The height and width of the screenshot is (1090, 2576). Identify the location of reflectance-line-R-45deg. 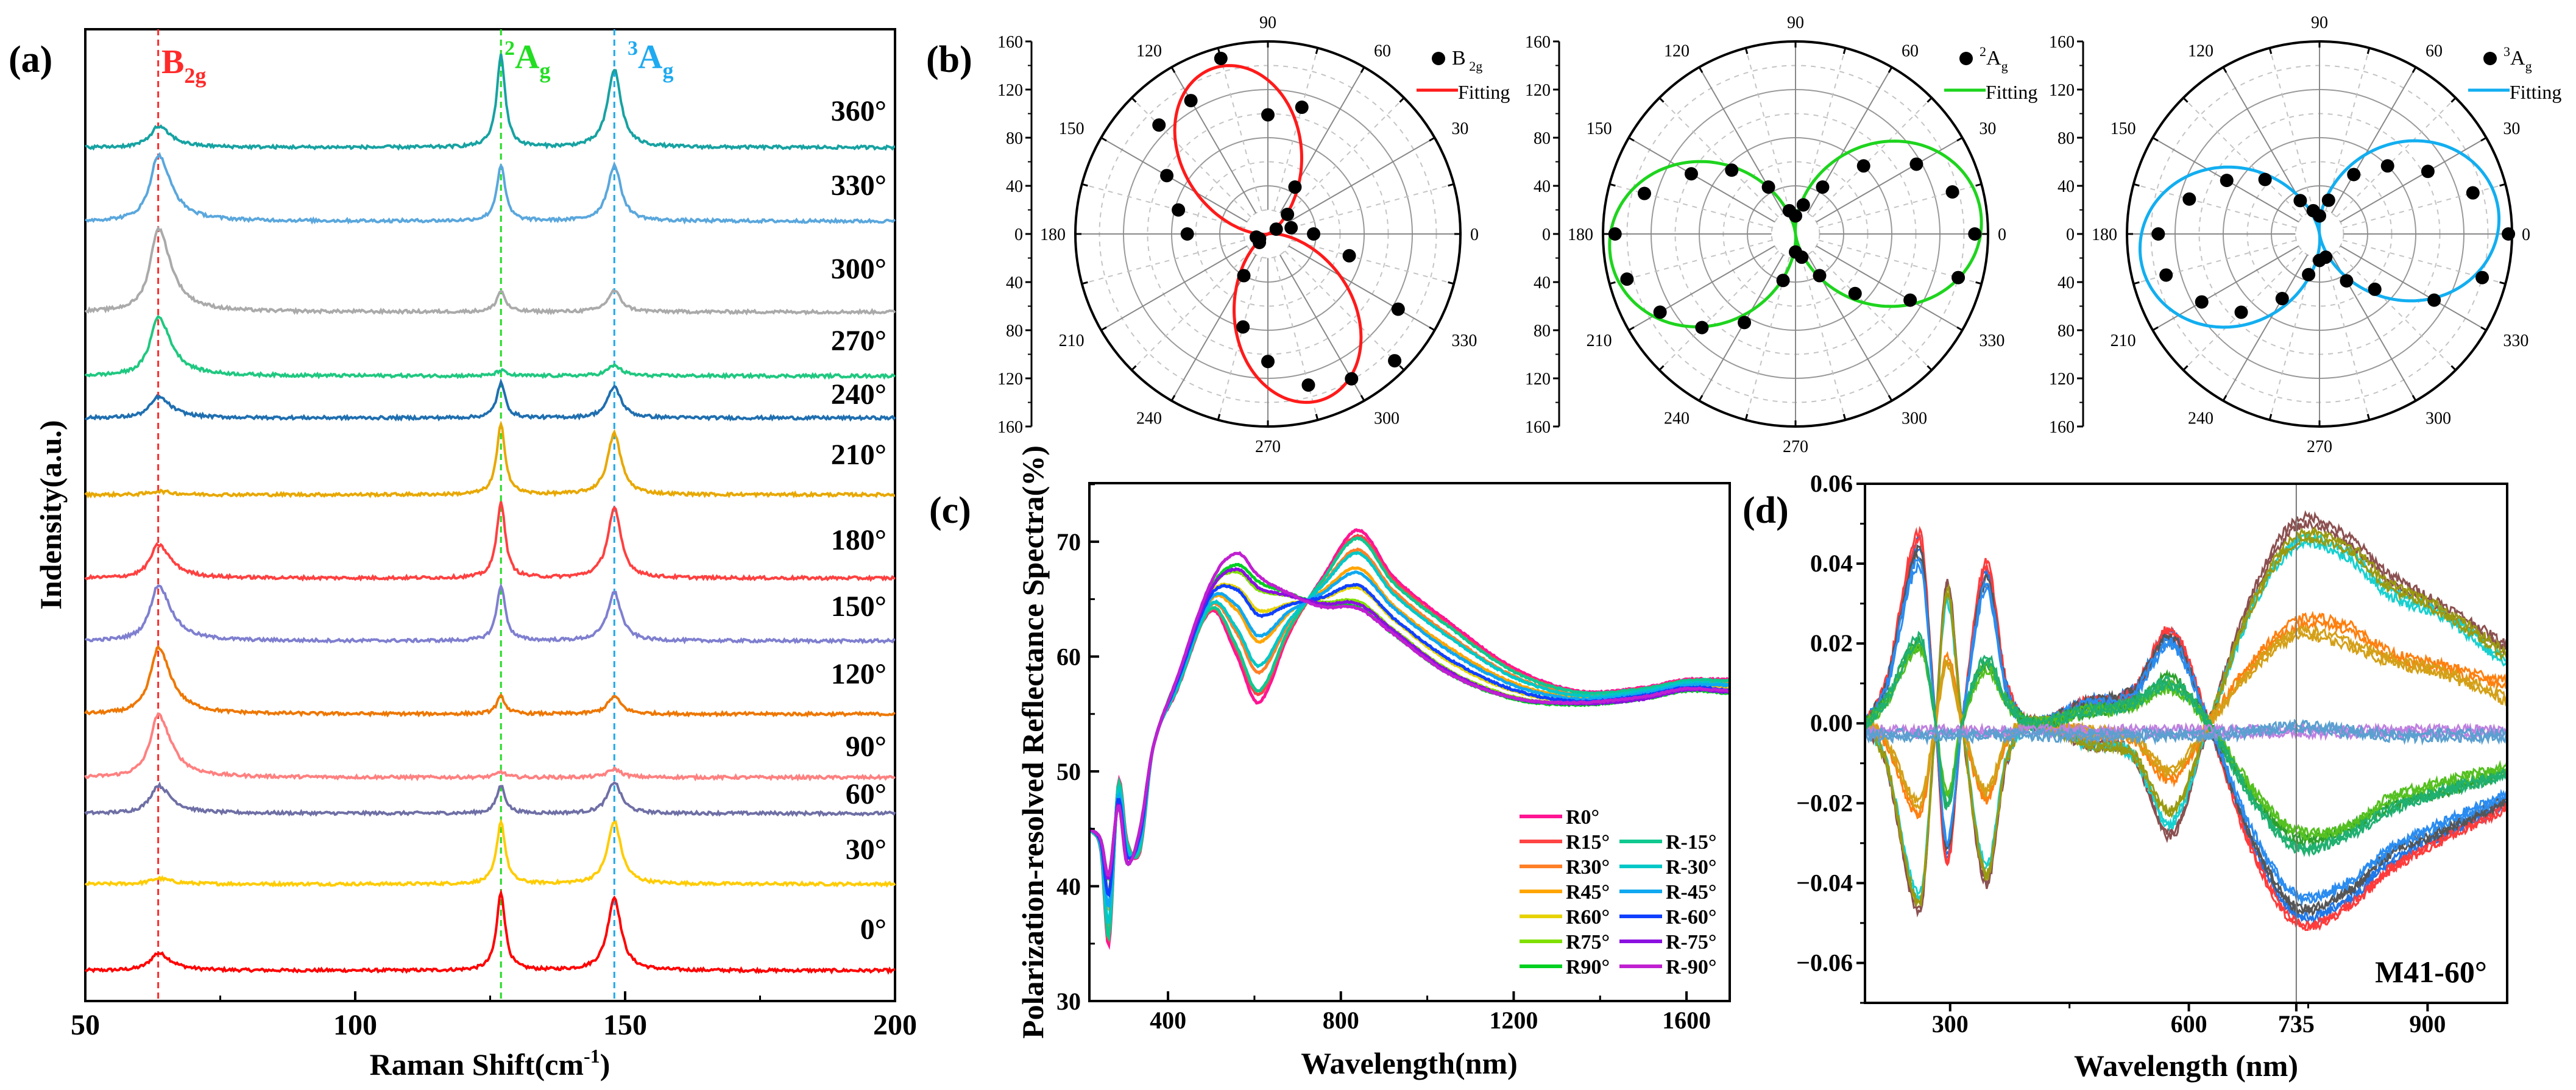
(1409, 739).